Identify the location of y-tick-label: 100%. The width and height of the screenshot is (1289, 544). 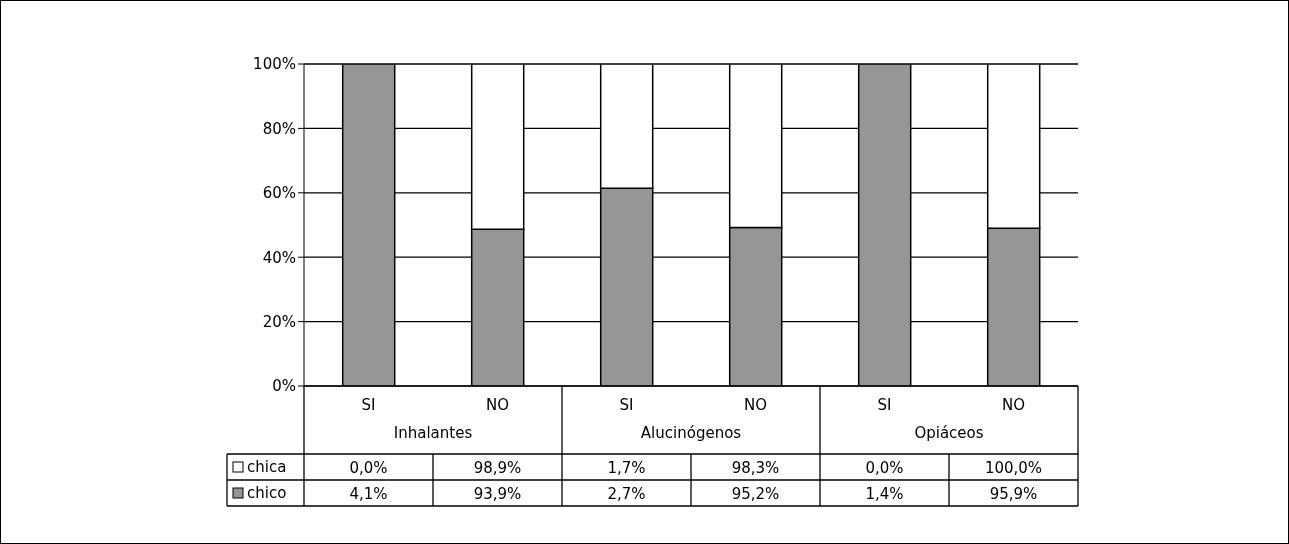
(274, 64).